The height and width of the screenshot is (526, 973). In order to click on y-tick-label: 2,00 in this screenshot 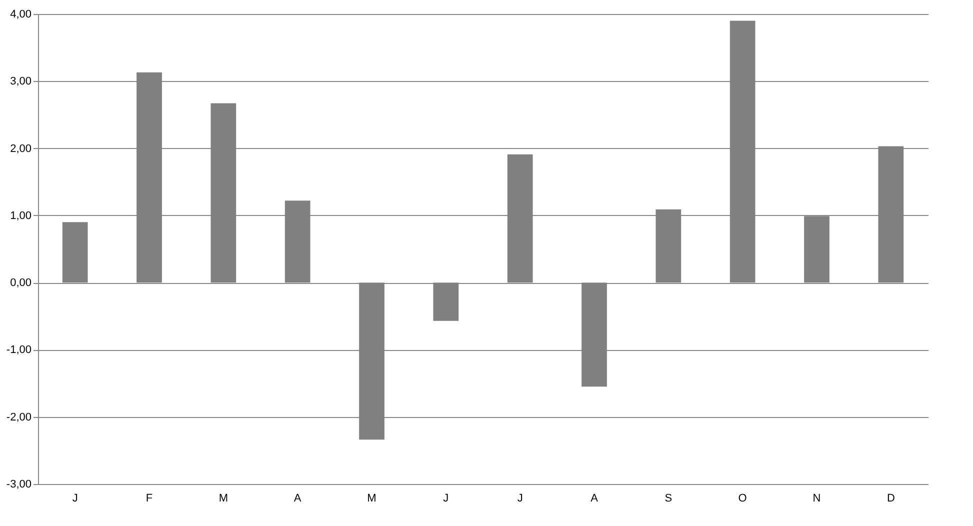, I will do `click(21, 148)`.